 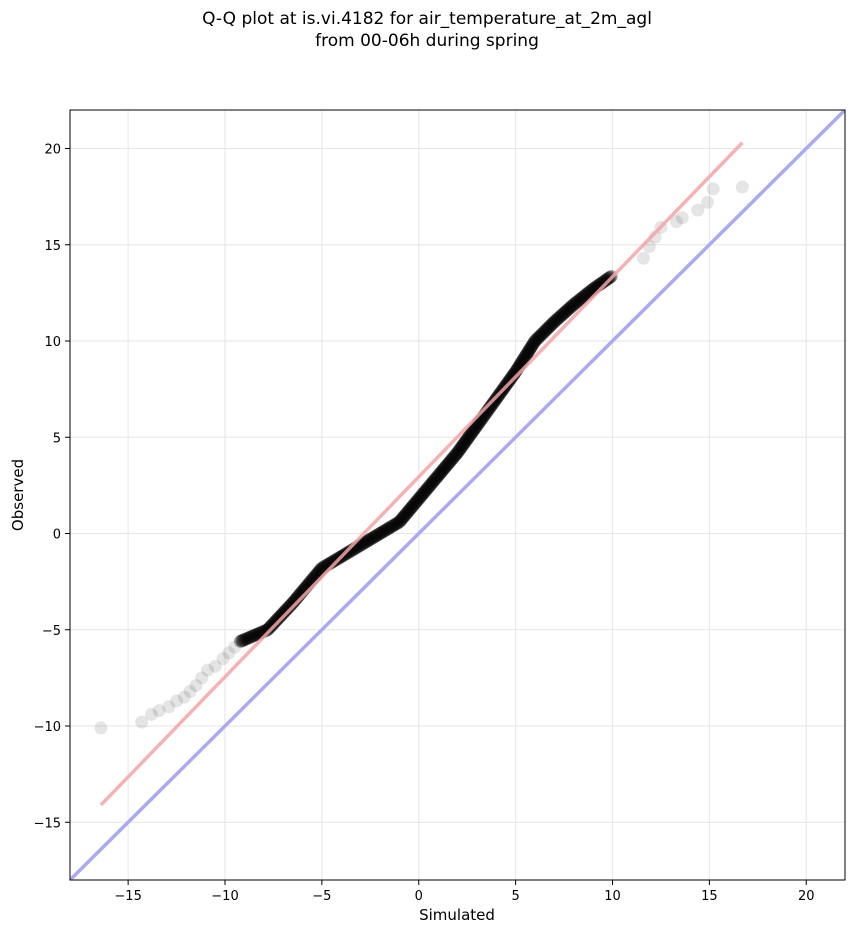 What do you see at coordinates (515, 896) in the screenshot?
I see `x-tick-label: 5` at bounding box center [515, 896].